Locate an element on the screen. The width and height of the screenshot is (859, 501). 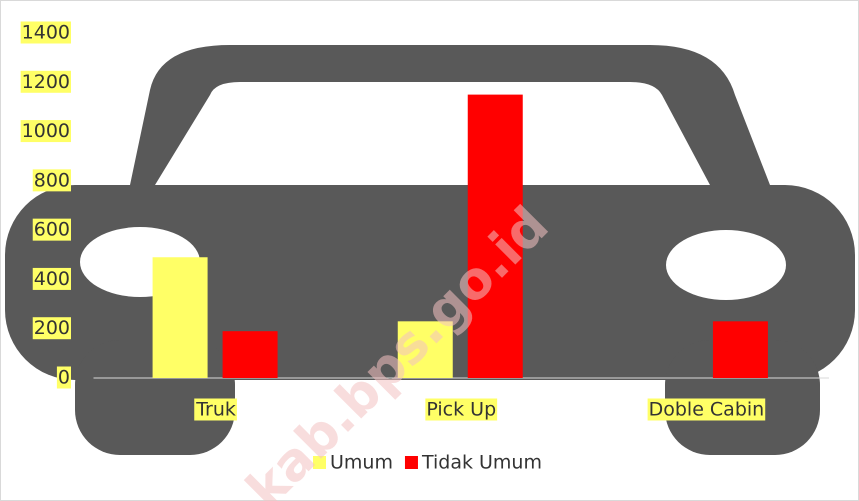
legend-label: Umum is located at coordinates (361, 463).